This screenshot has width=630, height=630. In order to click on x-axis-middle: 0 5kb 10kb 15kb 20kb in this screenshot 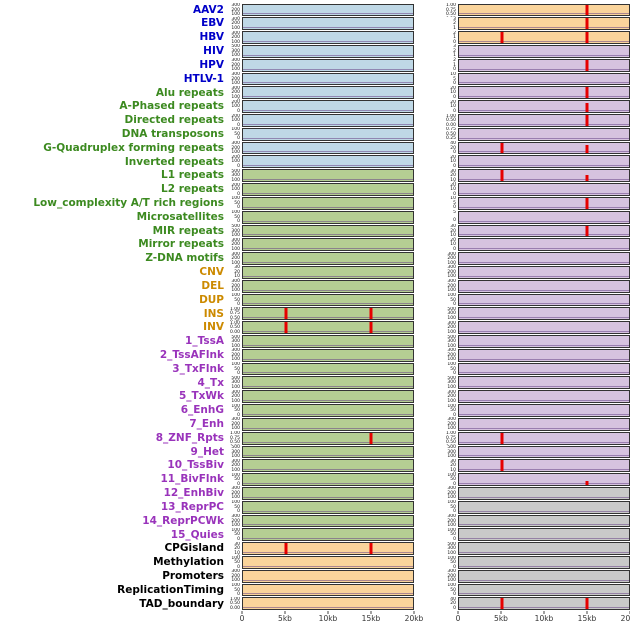, I will do `click(331, 620)`.